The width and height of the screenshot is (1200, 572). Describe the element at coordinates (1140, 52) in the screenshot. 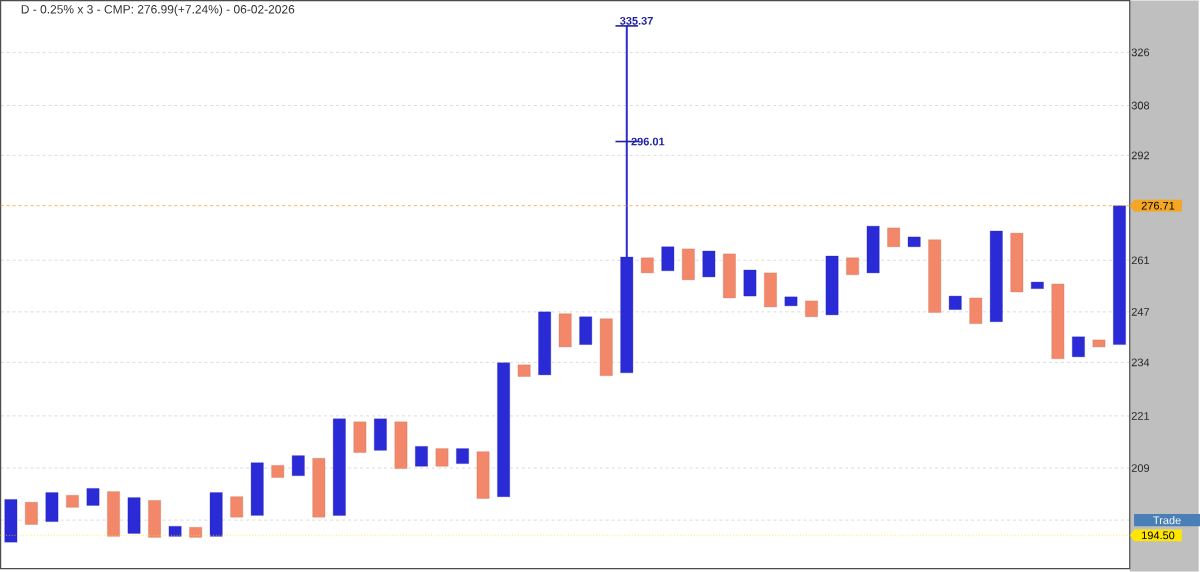

I see `y-tick-label: 326` at that location.